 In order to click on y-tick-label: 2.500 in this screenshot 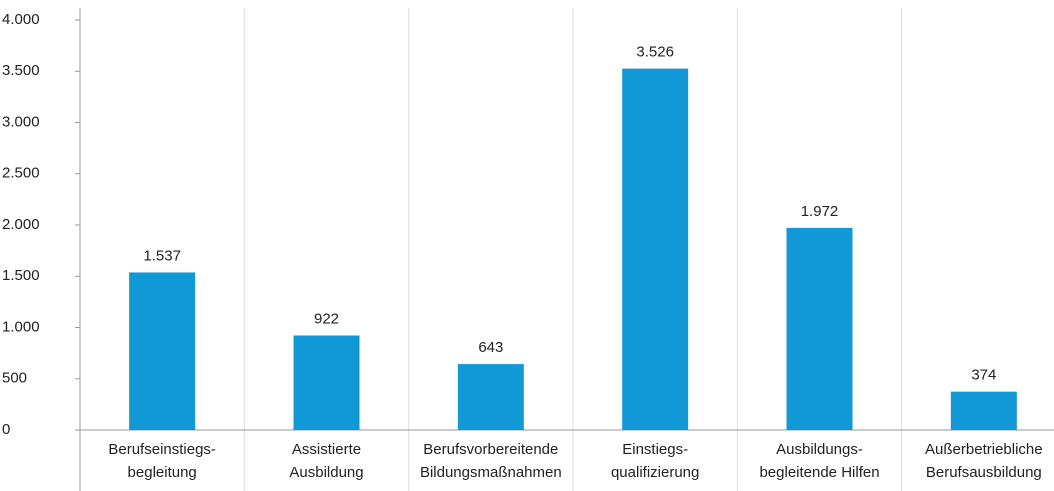, I will do `click(21, 173)`.